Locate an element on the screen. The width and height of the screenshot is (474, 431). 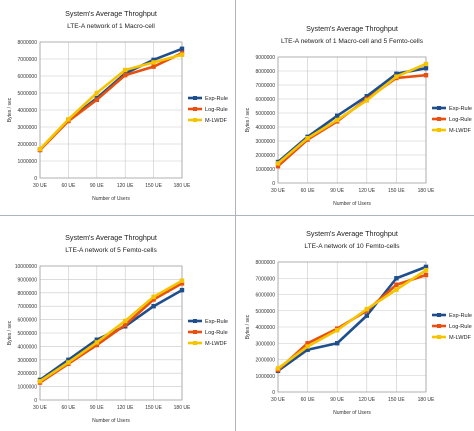
y-tick-label: 9000000 is located at coordinates (28, 280).